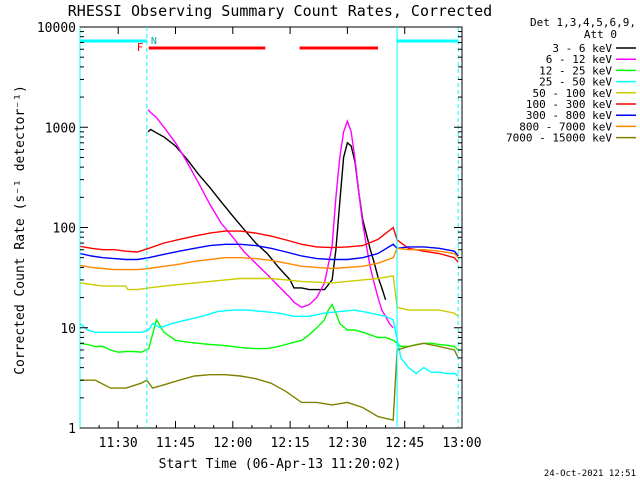  I want to click on x-tick-label: 11:45, so click(175, 443).